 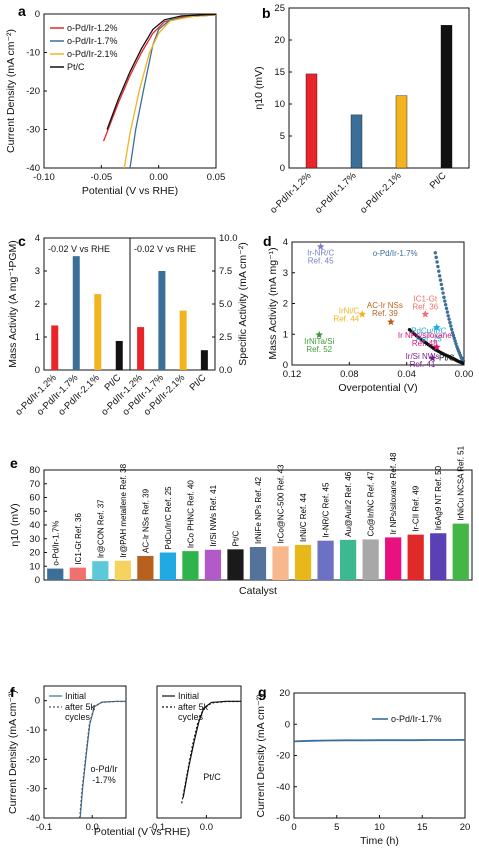 I want to click on y-tick-label: 25, so click(x=279, y=8).